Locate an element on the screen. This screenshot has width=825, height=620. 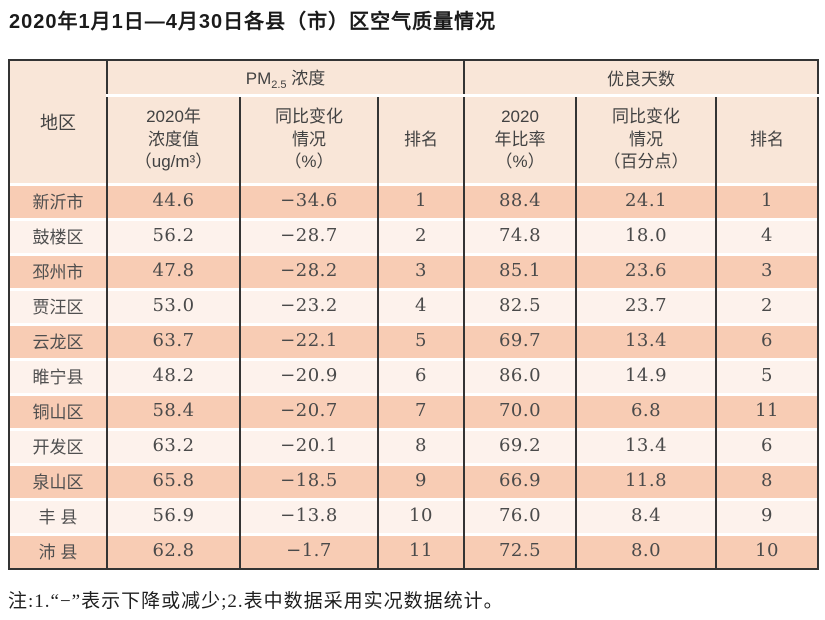
table-row: 丰 县 56.9 −13.8 10 76.0 8.4 9 is located at coordinates (413, 515).